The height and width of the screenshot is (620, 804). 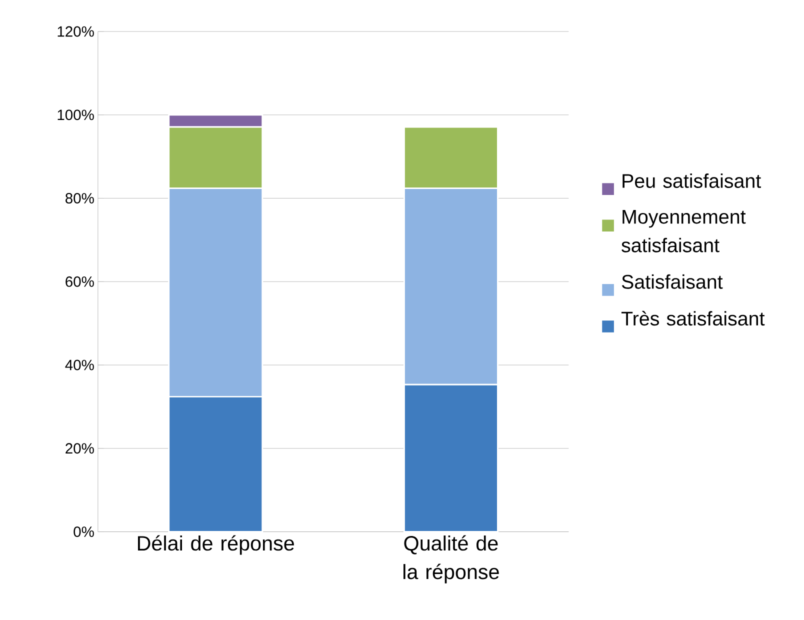 What do you see at coordinates (84, 531) in the screenshot?
I see `y-tick-label: 0%` at bounding box center [84, 531].